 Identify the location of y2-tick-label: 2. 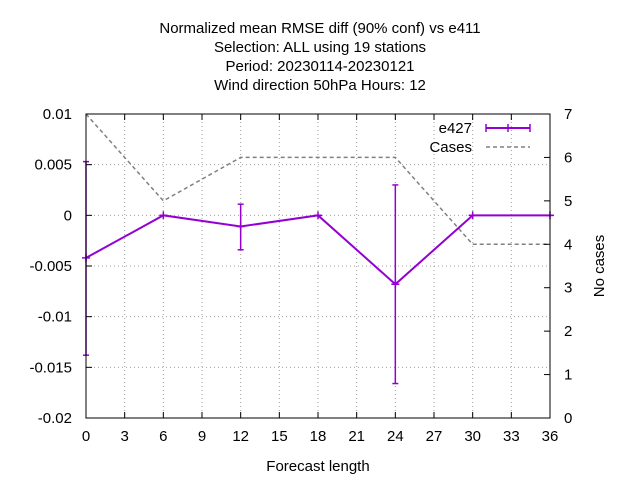
(568, 331).